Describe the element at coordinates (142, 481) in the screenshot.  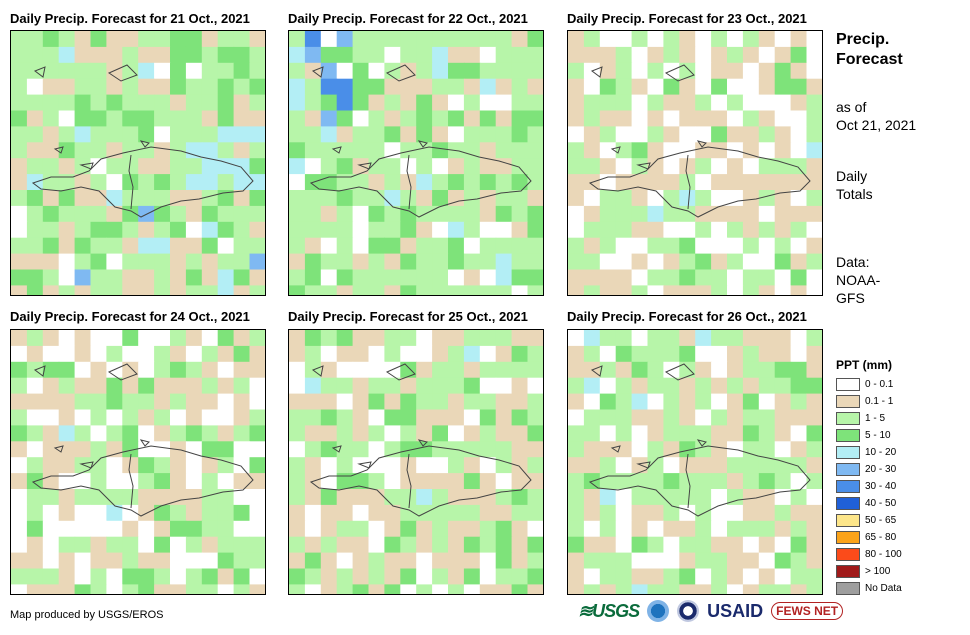
I see `hispaniola-coastline` at that location.